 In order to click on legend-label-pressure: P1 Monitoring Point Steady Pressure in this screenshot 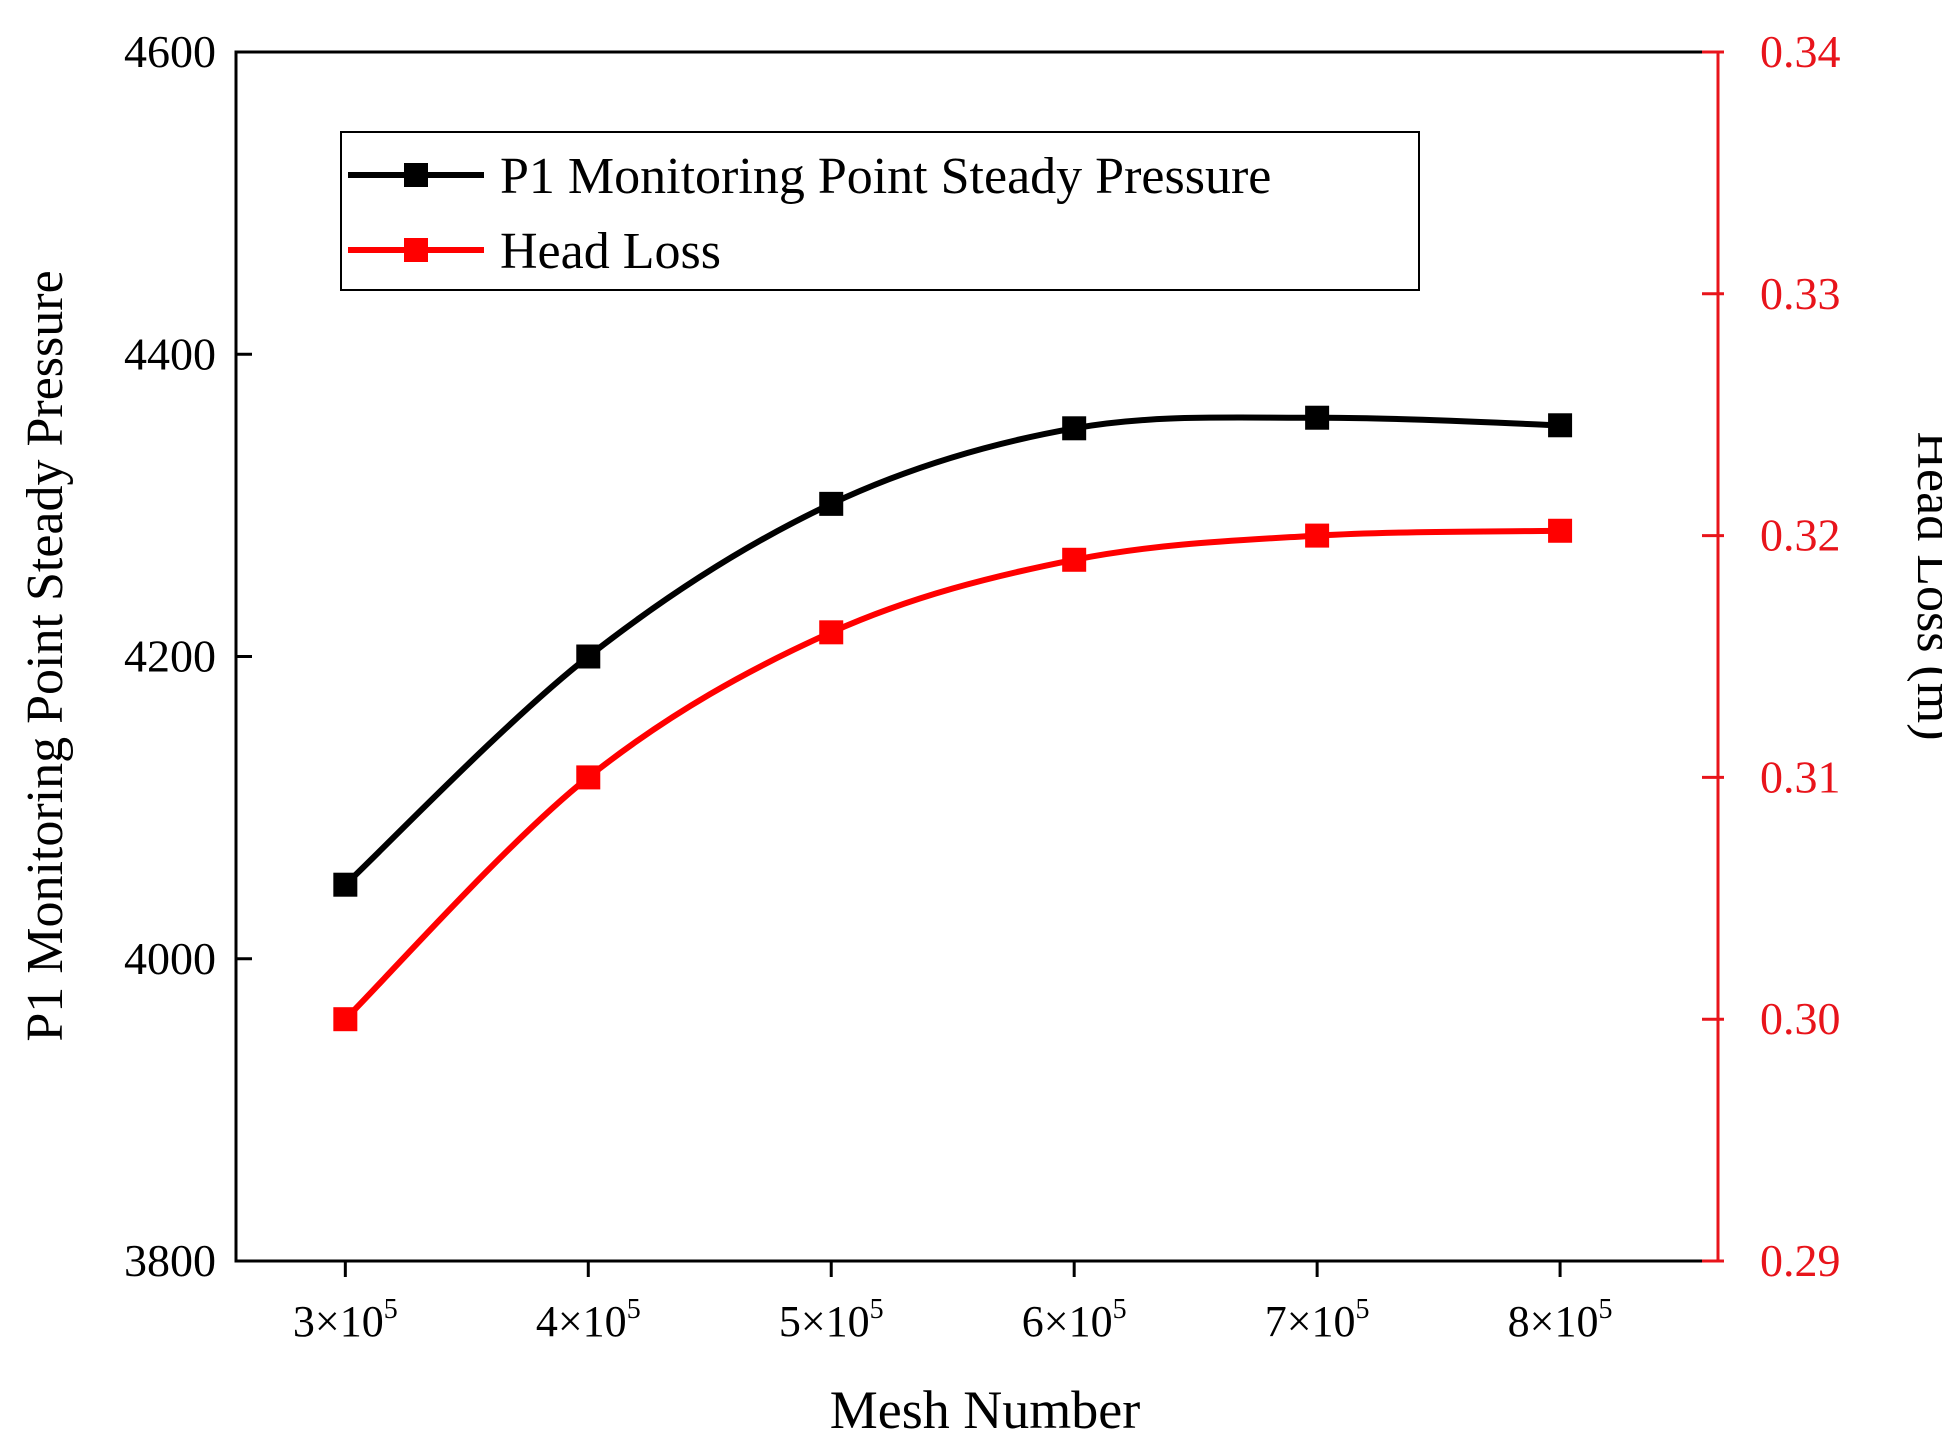, I will do `click(885, 176)`.